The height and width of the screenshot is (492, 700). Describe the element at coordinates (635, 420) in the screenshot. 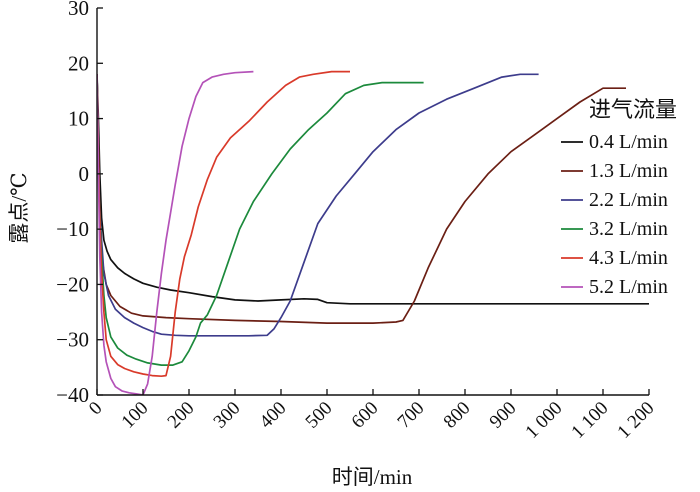

I see `x-tick-label: 1 200` at that location.